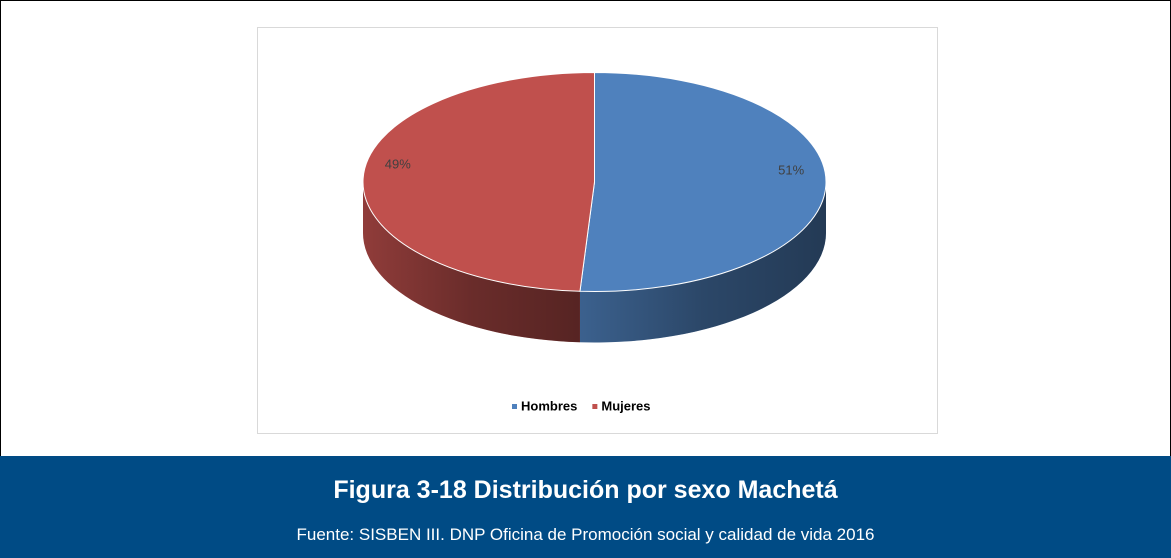 The image size is (1171, 558). What do you see at coordinates (398, 164) in the screenshot?
I see `data-label: 49%` at bounding box center [398, 164].